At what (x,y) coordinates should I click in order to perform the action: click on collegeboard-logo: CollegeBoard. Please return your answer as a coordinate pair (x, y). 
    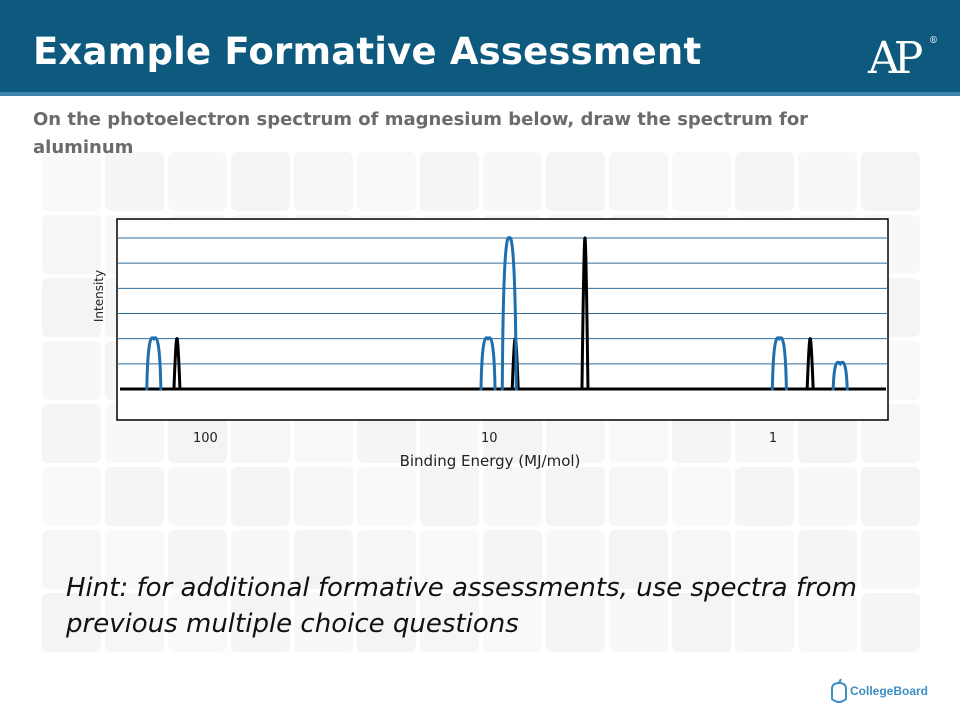
    Looking at the image, I should click on (884, 692).